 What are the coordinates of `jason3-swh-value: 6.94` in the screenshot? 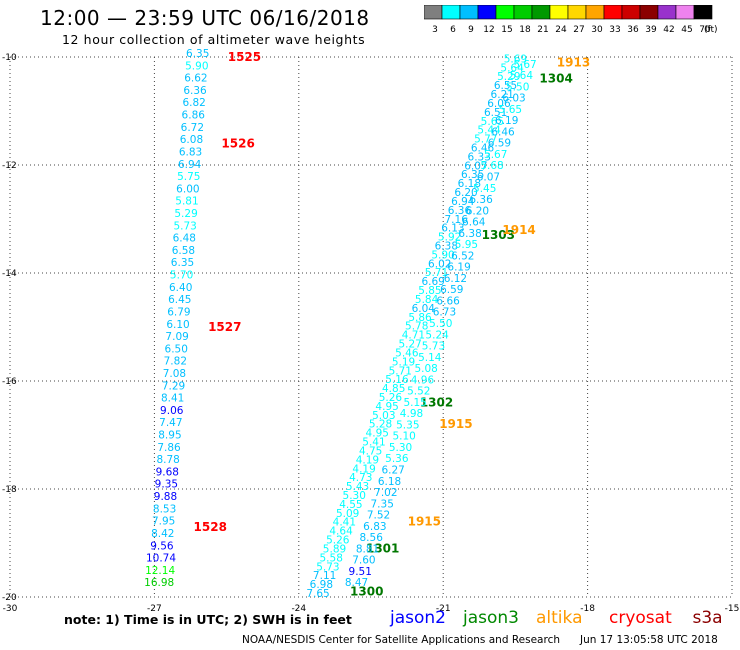 It's located at (463, 202).